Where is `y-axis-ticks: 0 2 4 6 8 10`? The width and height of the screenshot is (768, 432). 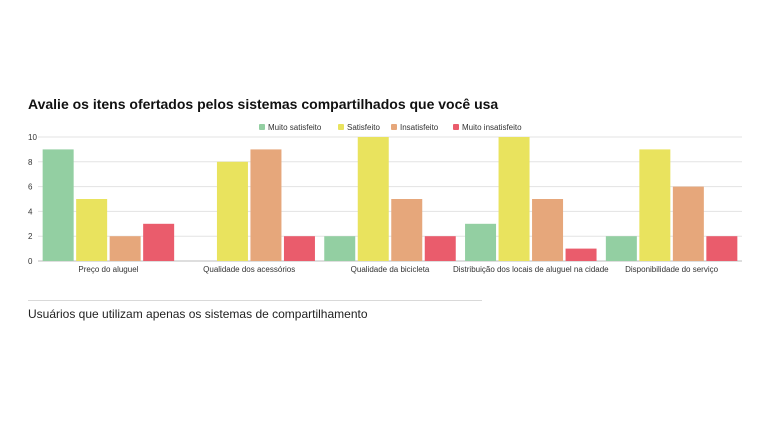
y-axis-ticks: 0 2 4 6 8 10 is located at coordinates (32, 199).